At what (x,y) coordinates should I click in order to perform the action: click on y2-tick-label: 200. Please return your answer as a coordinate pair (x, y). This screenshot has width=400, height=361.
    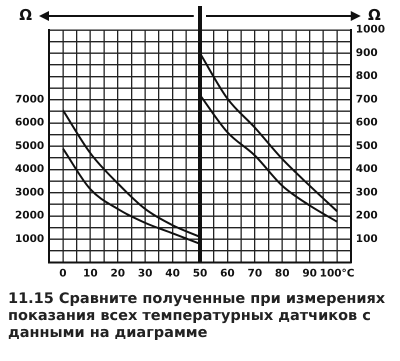
    Looking at the image, I should click on (367, 216).